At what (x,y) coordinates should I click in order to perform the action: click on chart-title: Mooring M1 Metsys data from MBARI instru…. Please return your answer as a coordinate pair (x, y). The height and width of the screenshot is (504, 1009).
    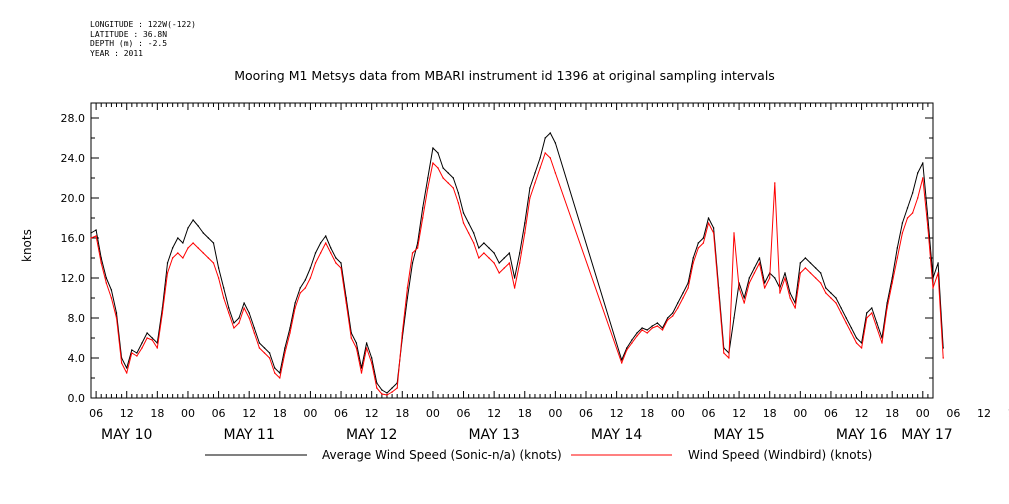
    Looking at the image, I should click on (504, 75).